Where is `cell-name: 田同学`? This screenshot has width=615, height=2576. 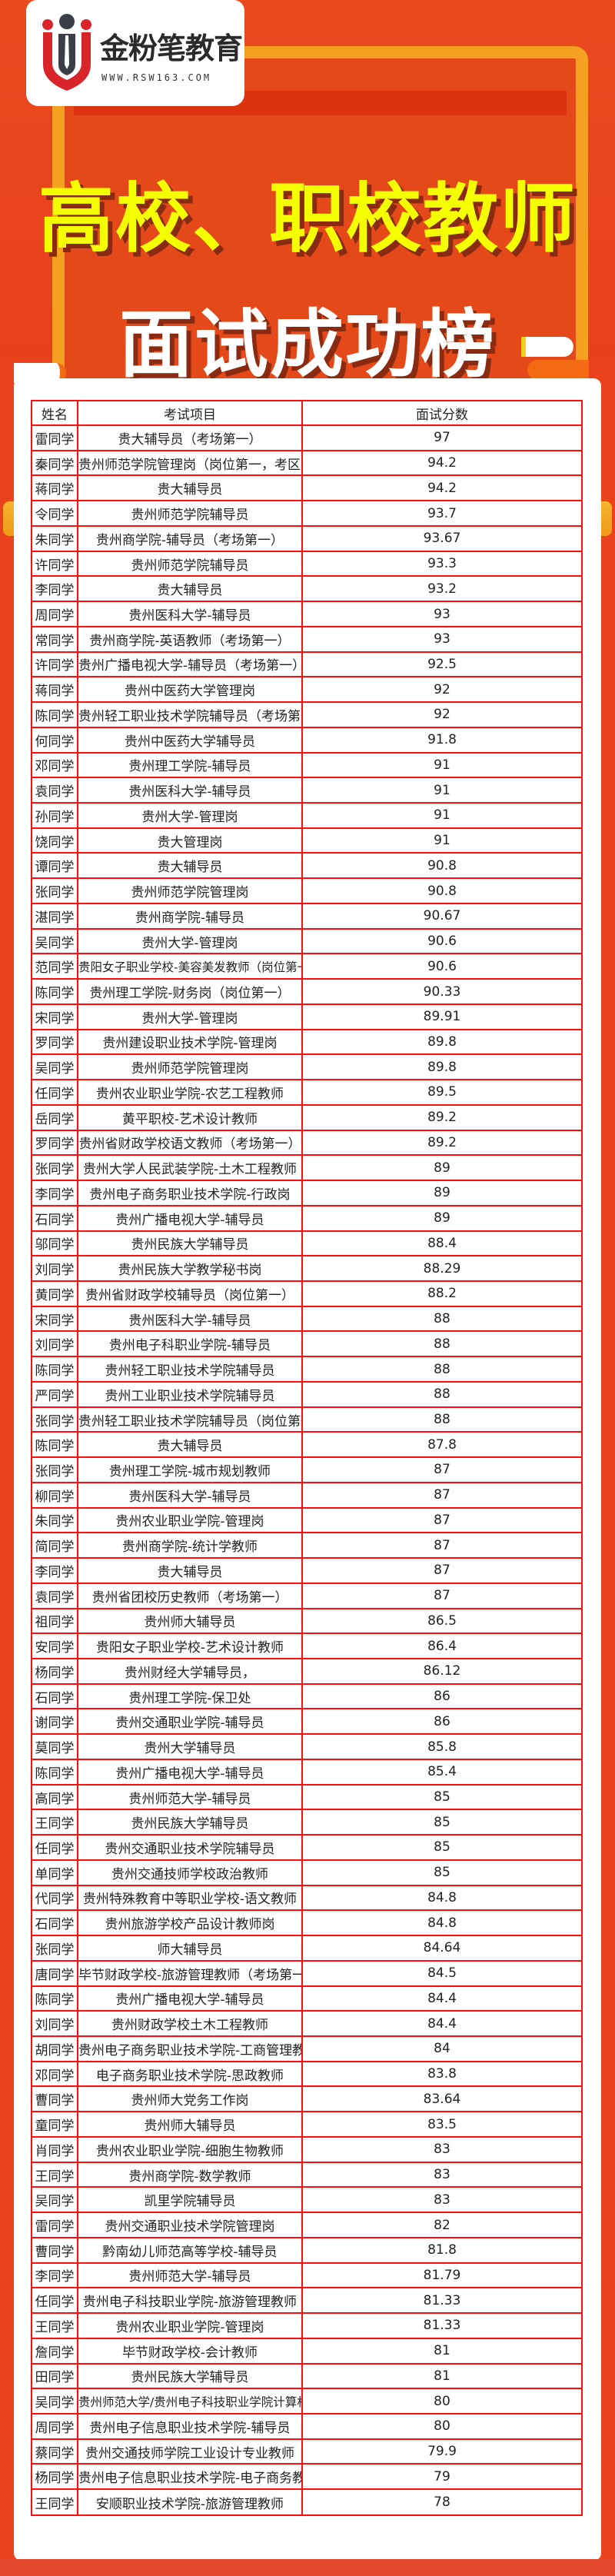 cell-name: 田同学 is located at coordinates (54, 2376).